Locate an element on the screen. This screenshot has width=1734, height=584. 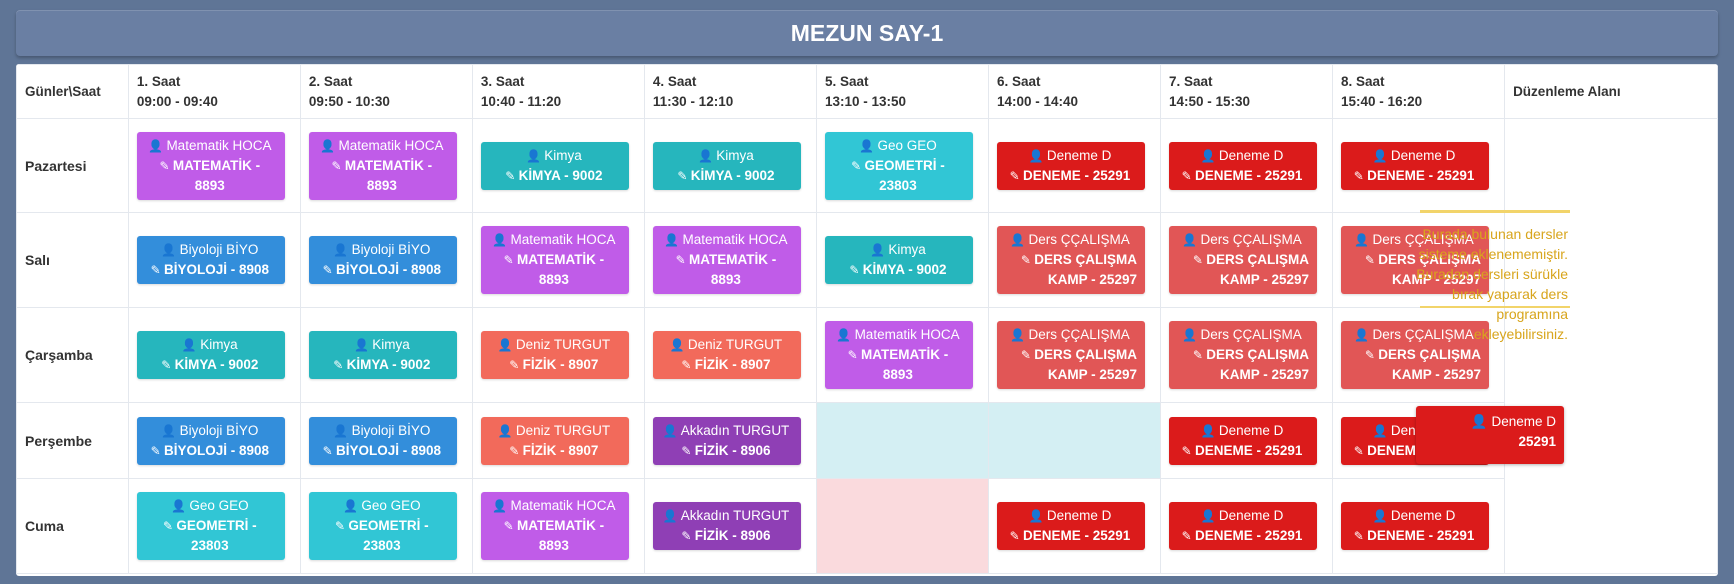
lesson-course: DERS ÇALIŞMA KAMP - 25297 is located at coordinates (1257, 269).